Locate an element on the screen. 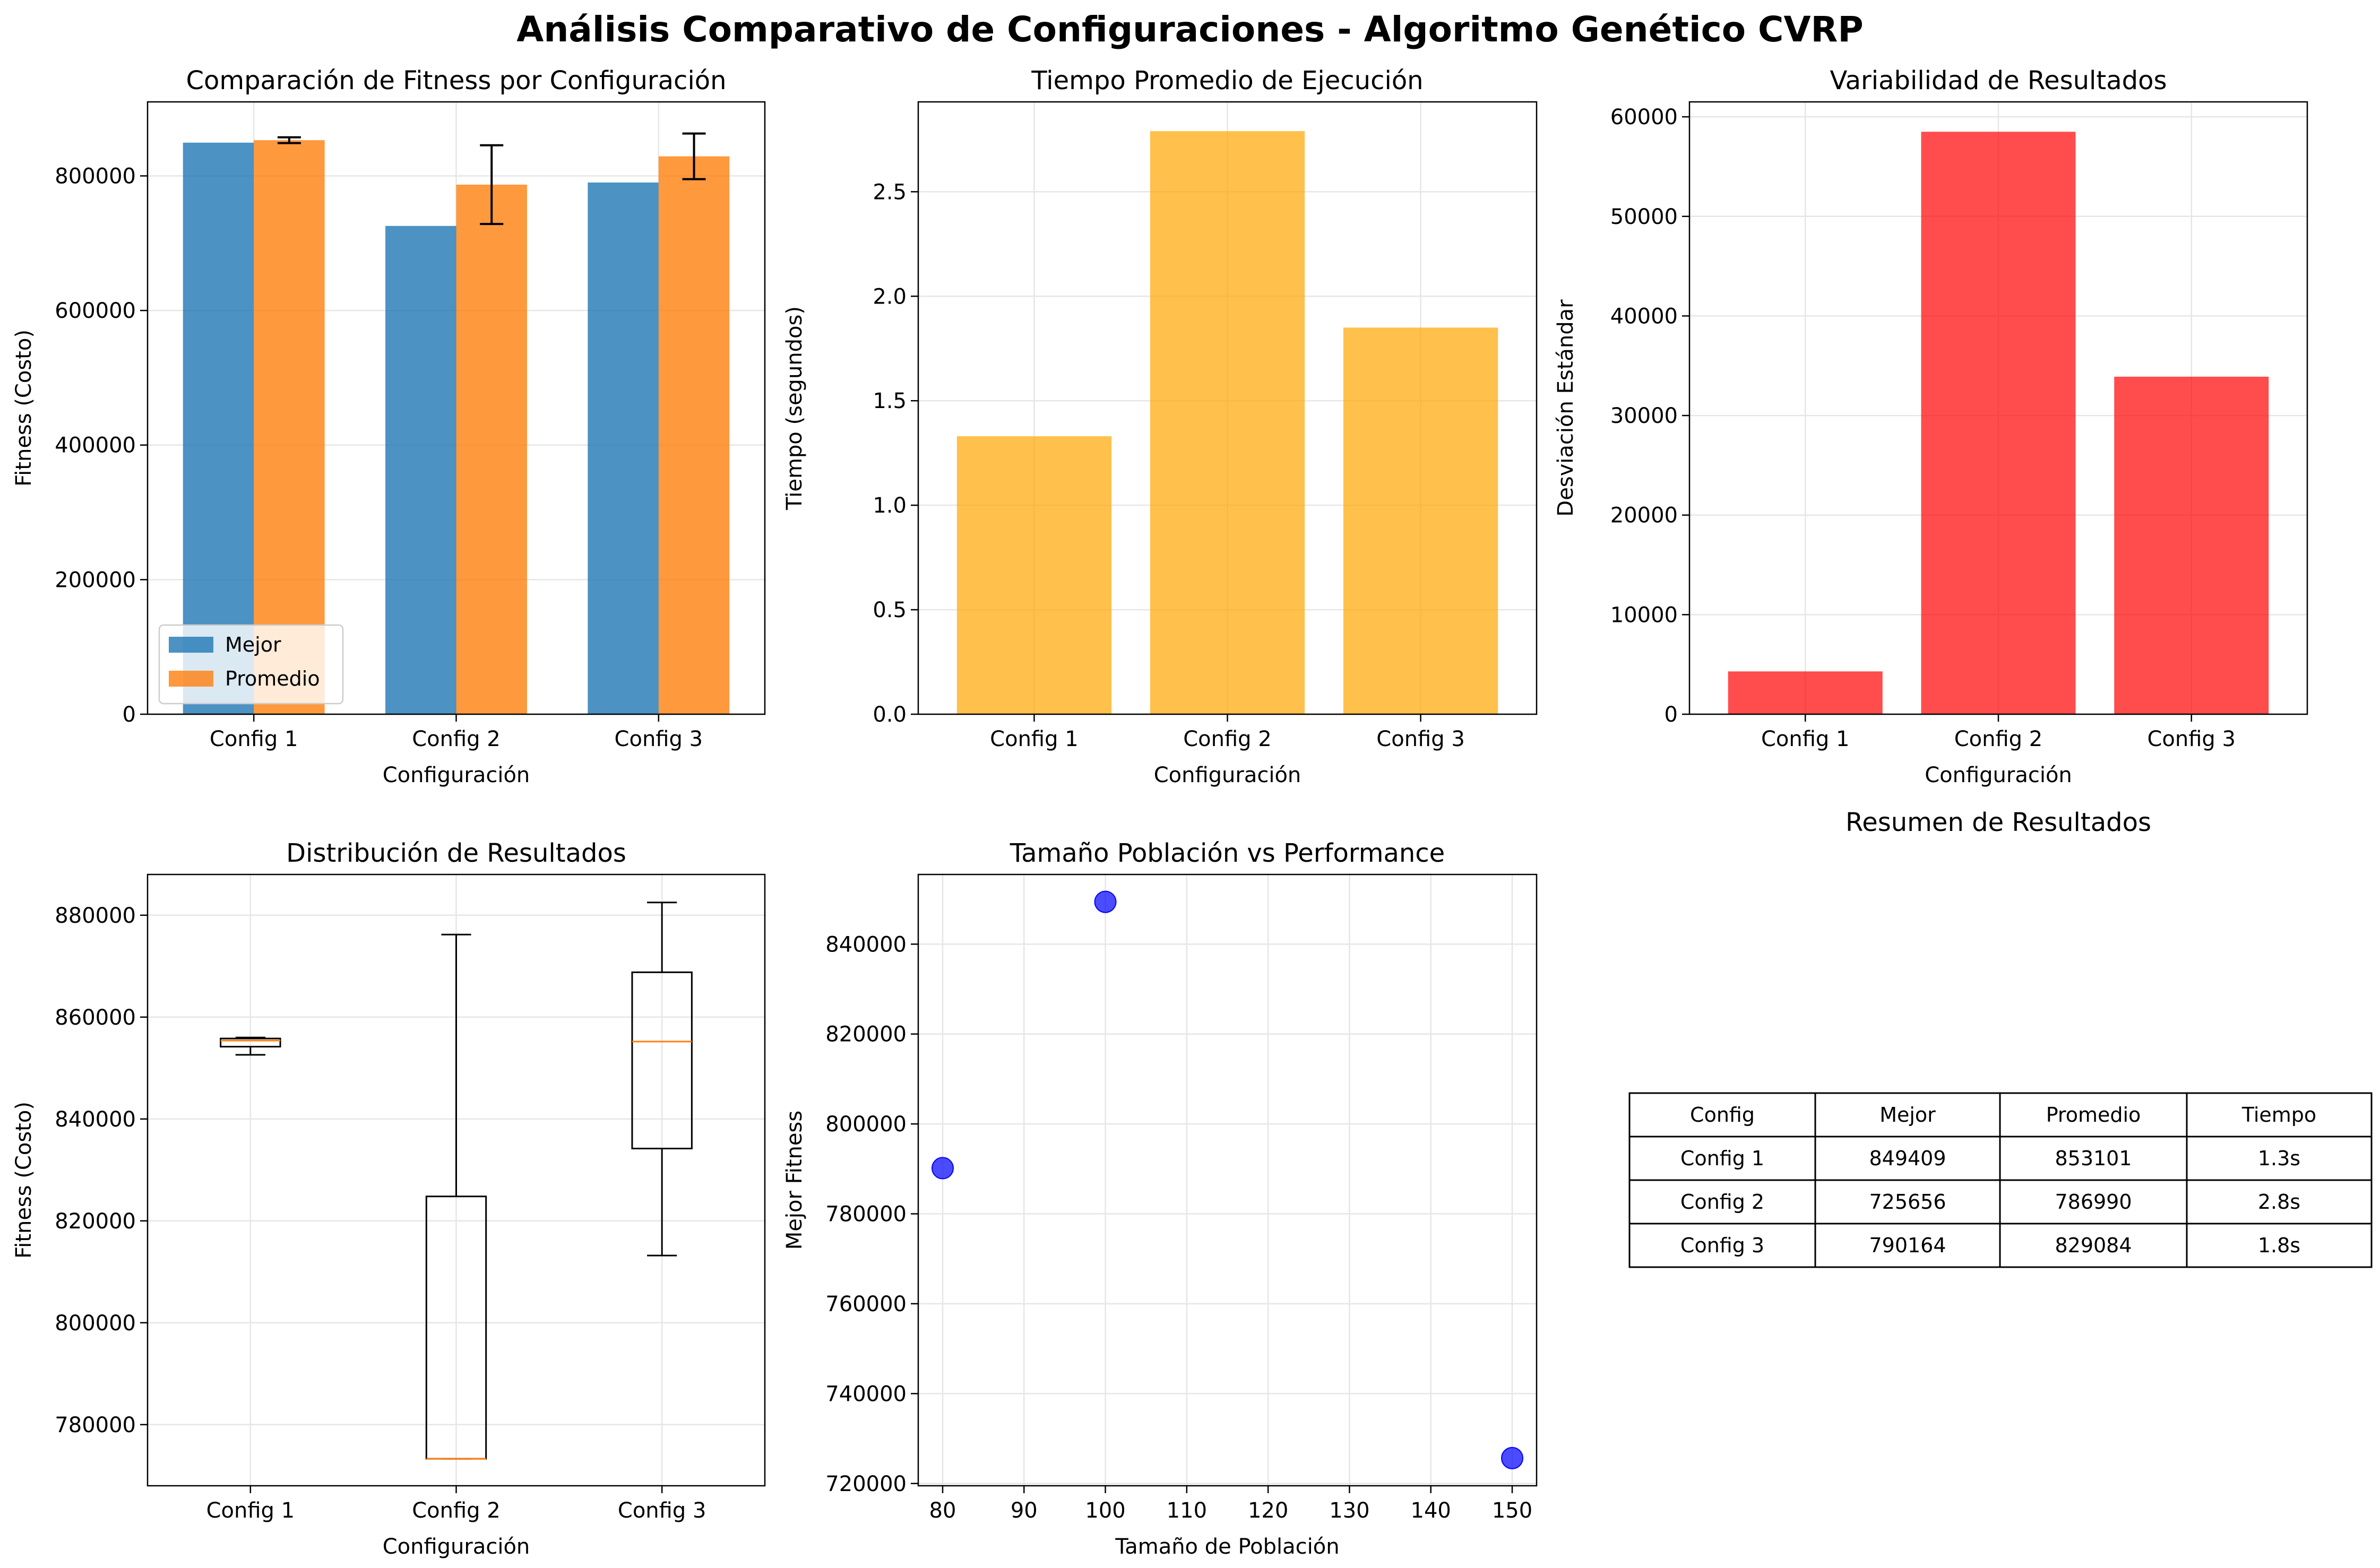  y-tick-label: 860000 is located at coordinates (95, 1018).